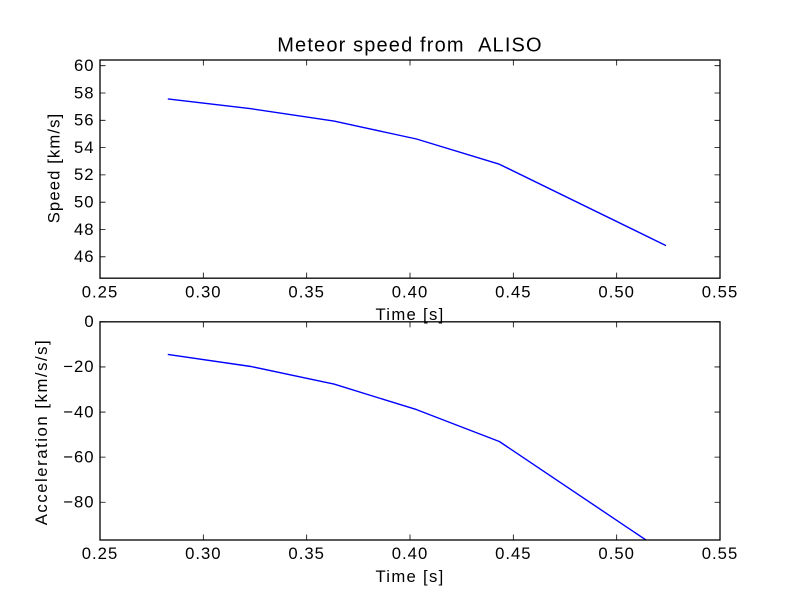  I want to click on svg-text: Meteor speed from ALISO, so click(409, 45).